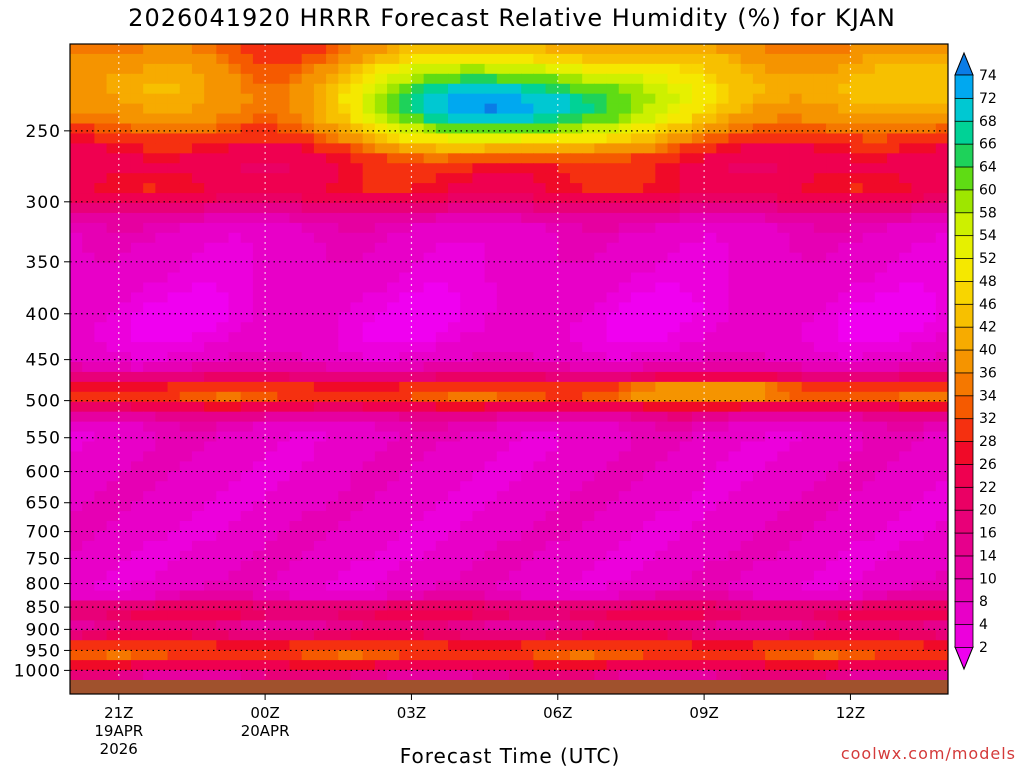  Describe the element at coordinates (964, 635) in the screenshot. I see `colorbar-swatch` at that location.